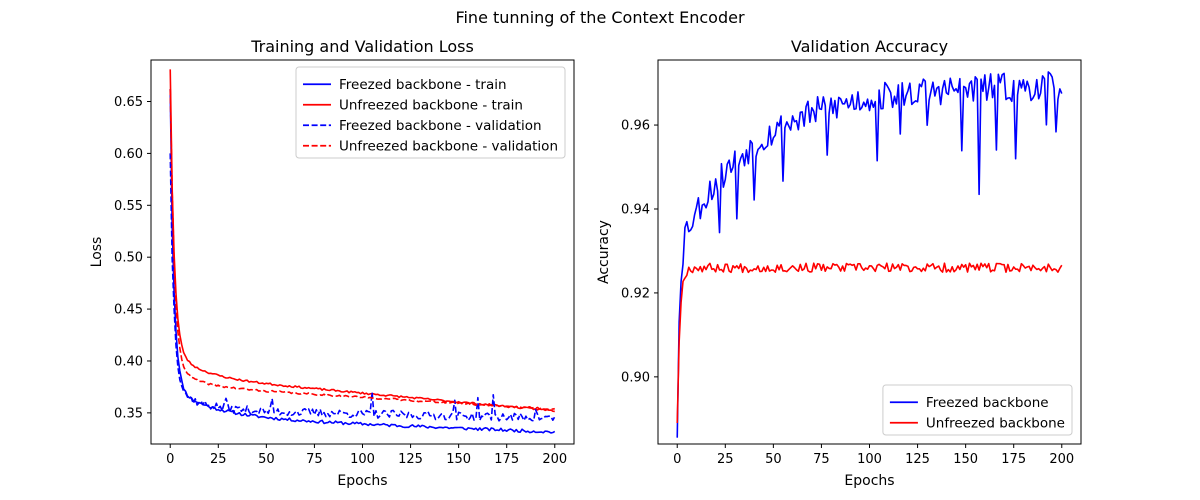 This screenshot has height=500, width=1200. I want to click on chart-title: Validation Accuracy, so click(869, 46).